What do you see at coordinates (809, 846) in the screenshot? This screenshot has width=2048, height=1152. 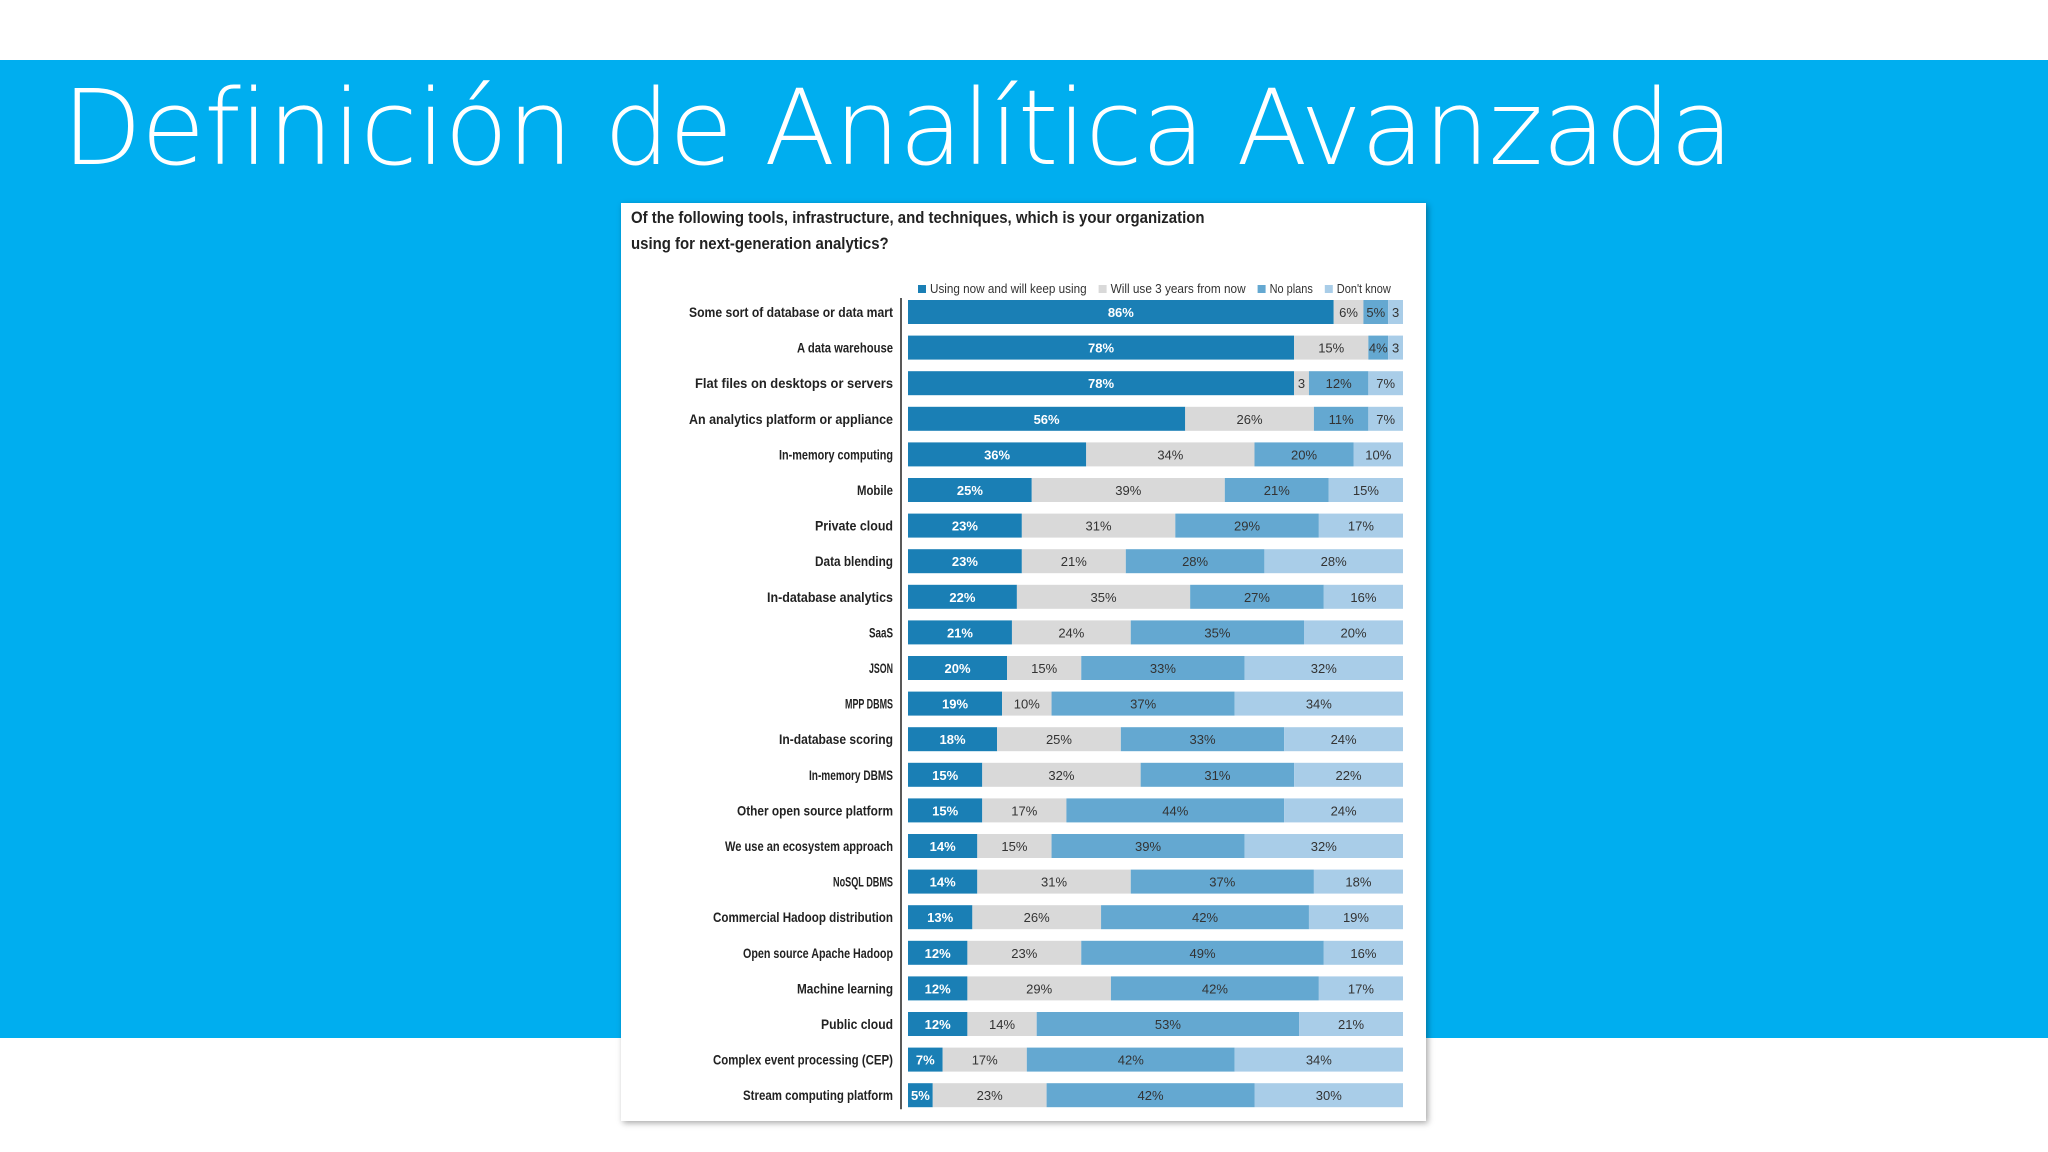 I see `category-label: We use an ecosystem approach` at bounding box center [809, 846].